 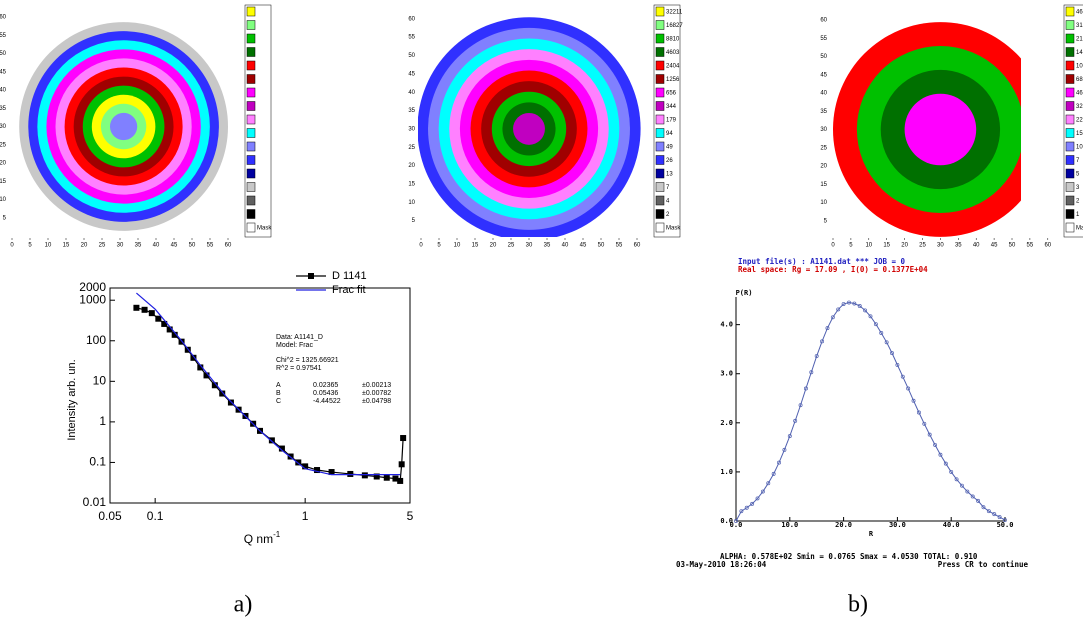 I want to click on y-tick-label: 1, so click(x=102, y=421).